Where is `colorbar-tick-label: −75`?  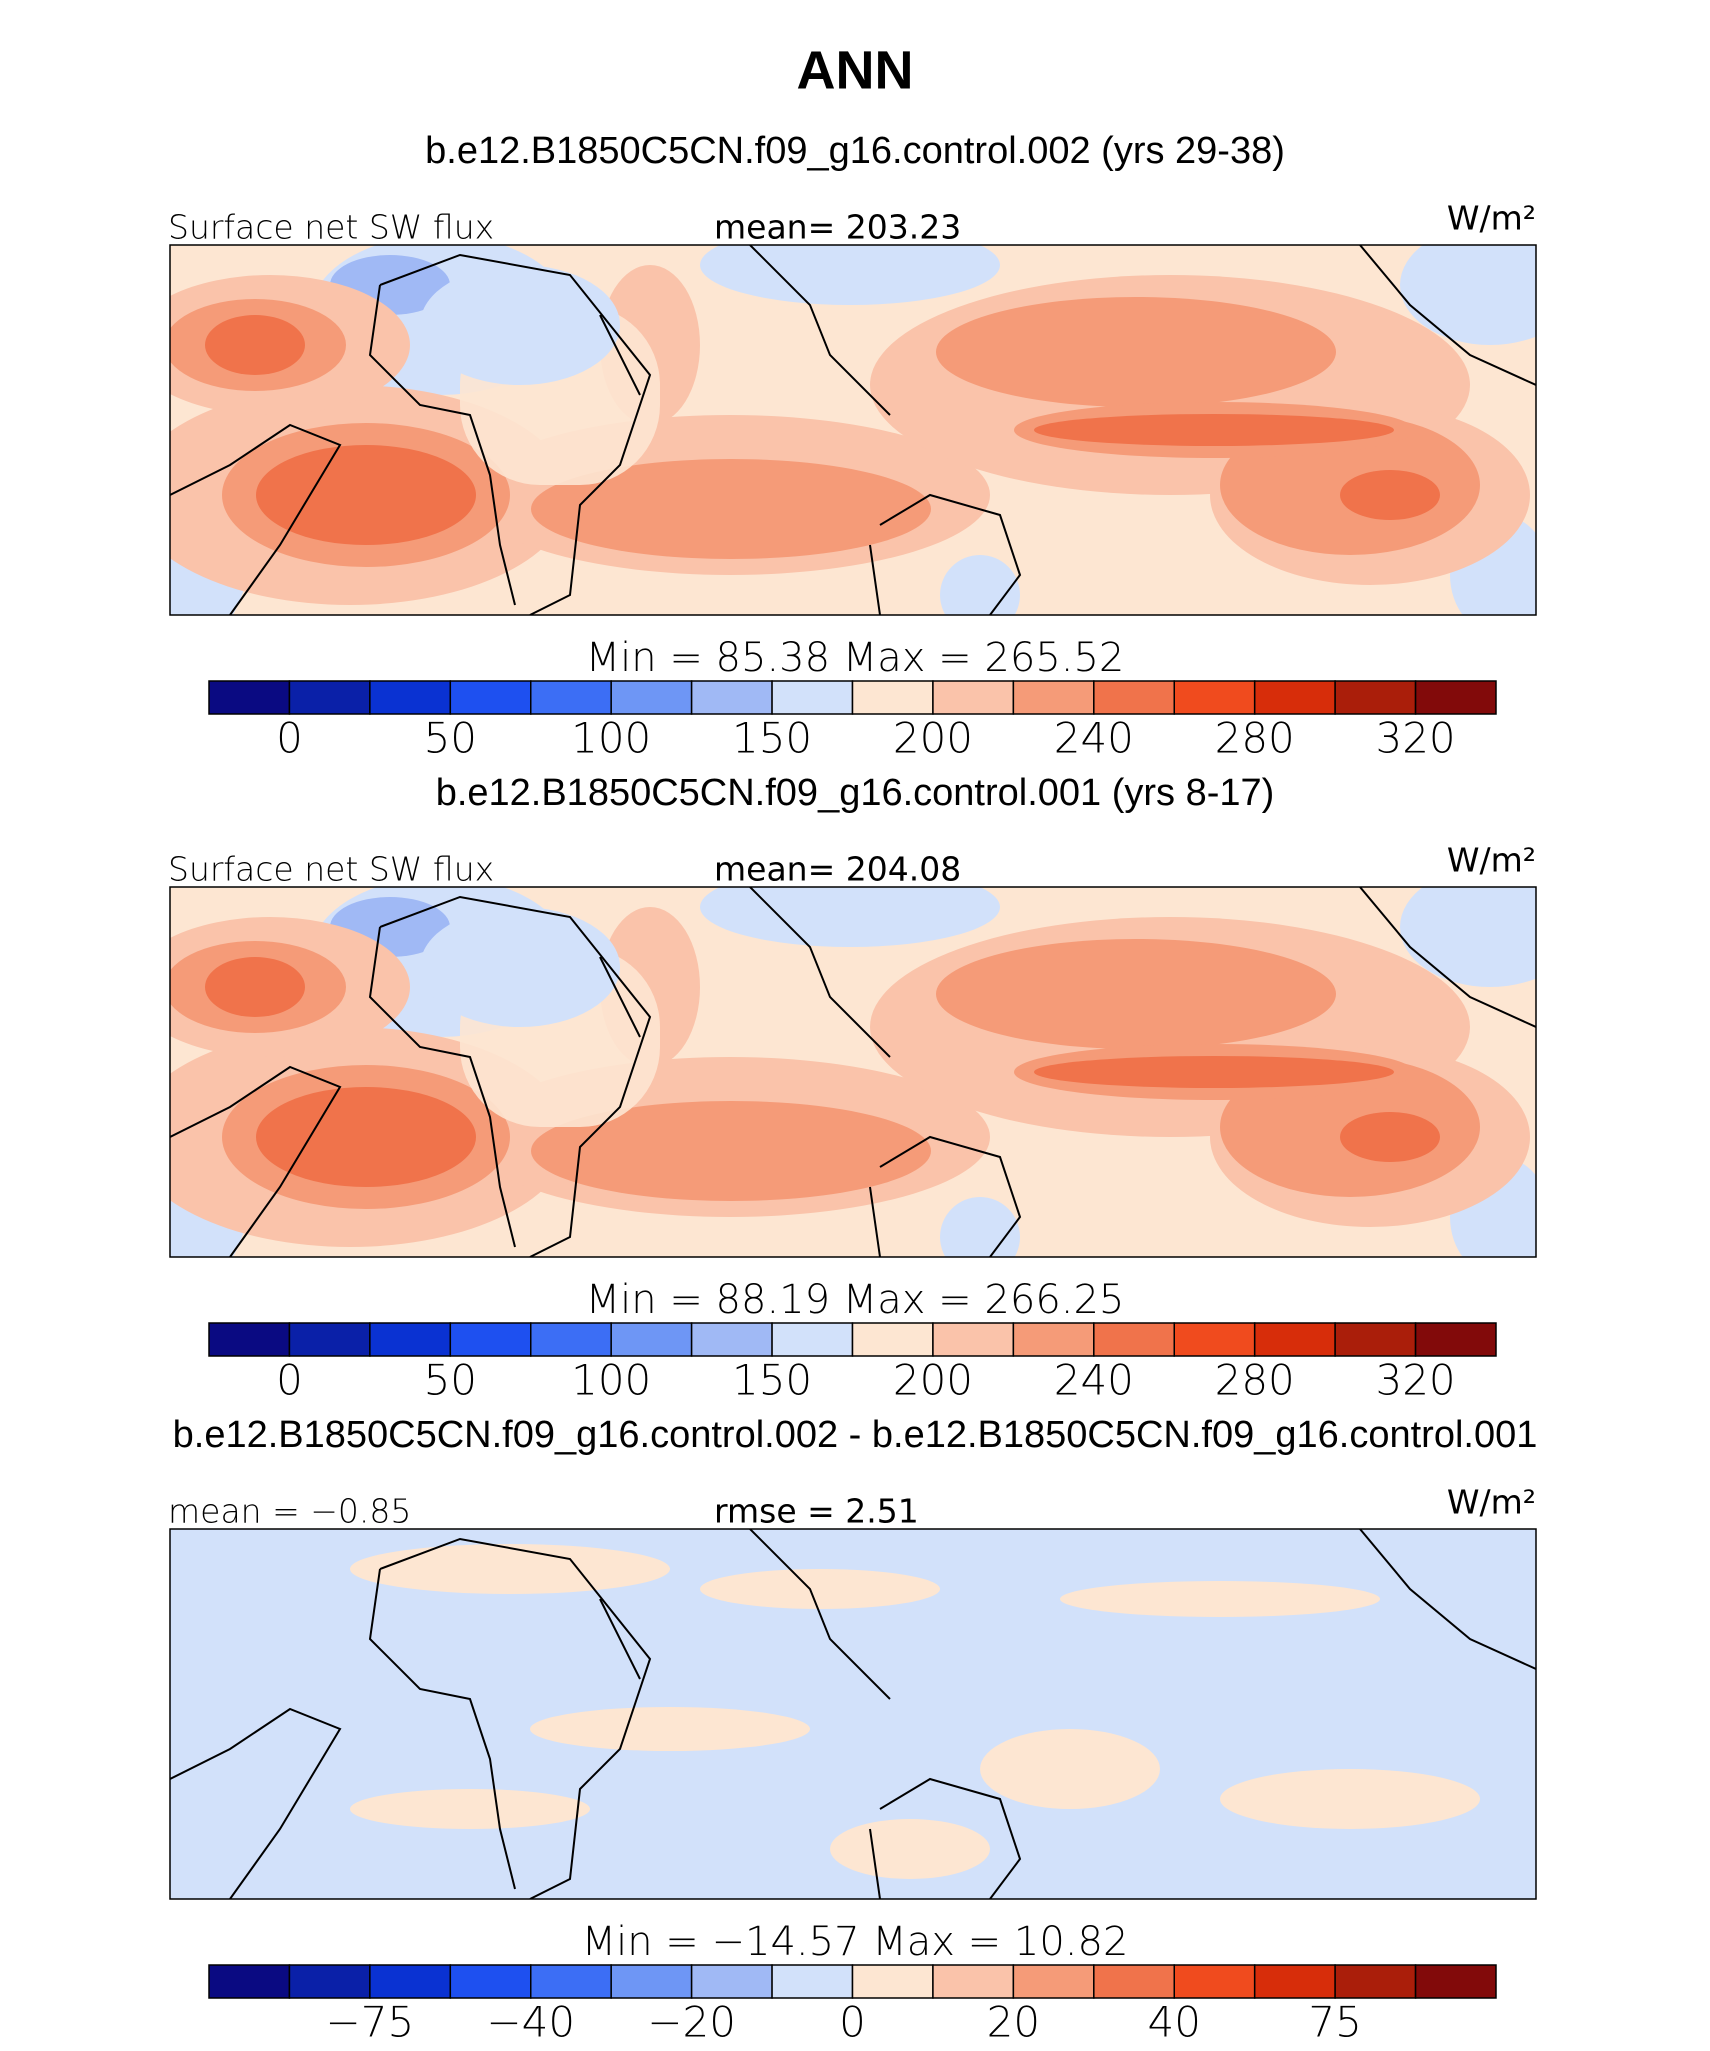
colorbar-tick-label: −75 is located at coordinates (370, 2022).